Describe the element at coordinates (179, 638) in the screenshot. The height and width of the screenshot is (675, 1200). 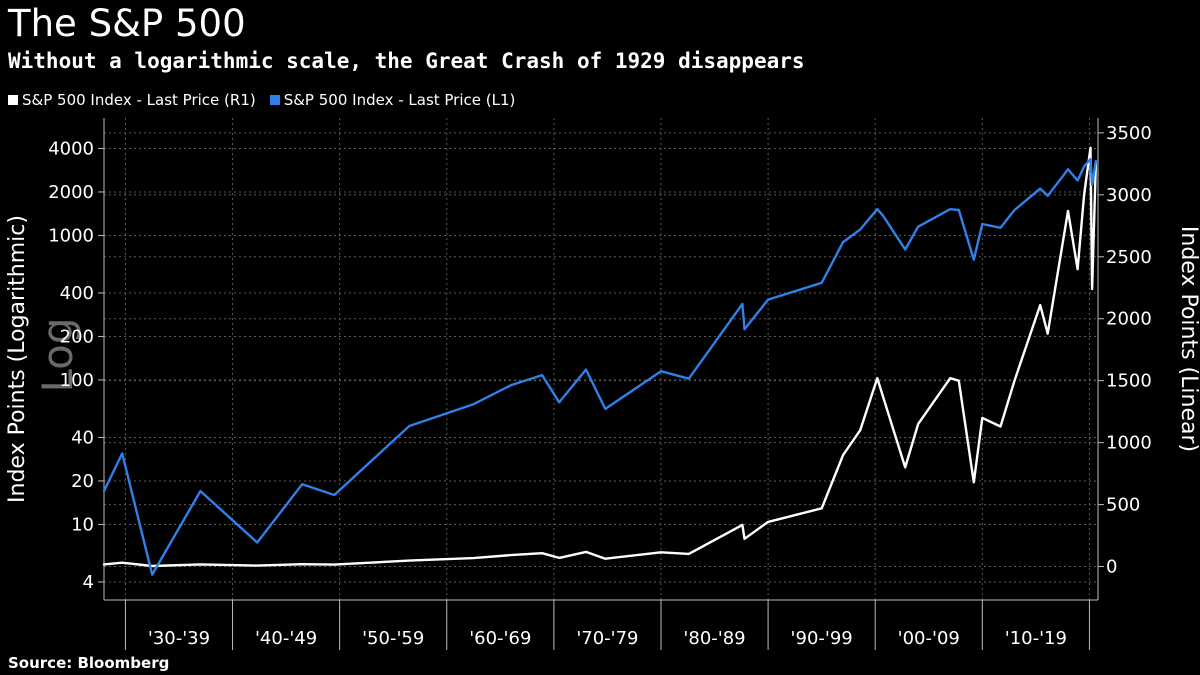
I see `x-tick-label: '30-'39` at that location.